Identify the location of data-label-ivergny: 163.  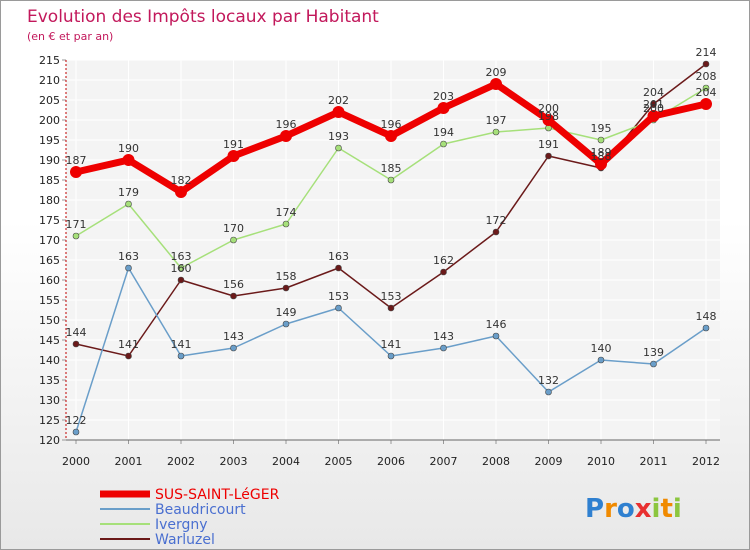
(181, 256).